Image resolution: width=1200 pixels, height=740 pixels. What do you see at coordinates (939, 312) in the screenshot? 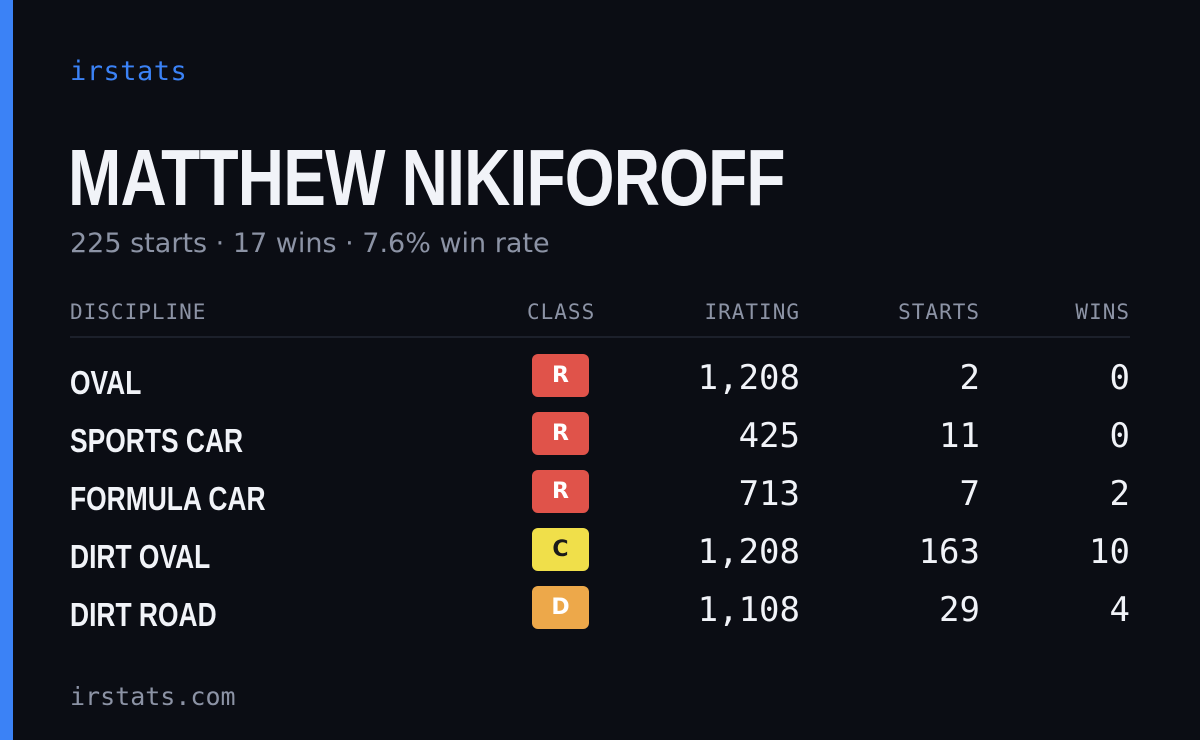
I see `header-starts: STARTS` at bounding box center [939, 312].